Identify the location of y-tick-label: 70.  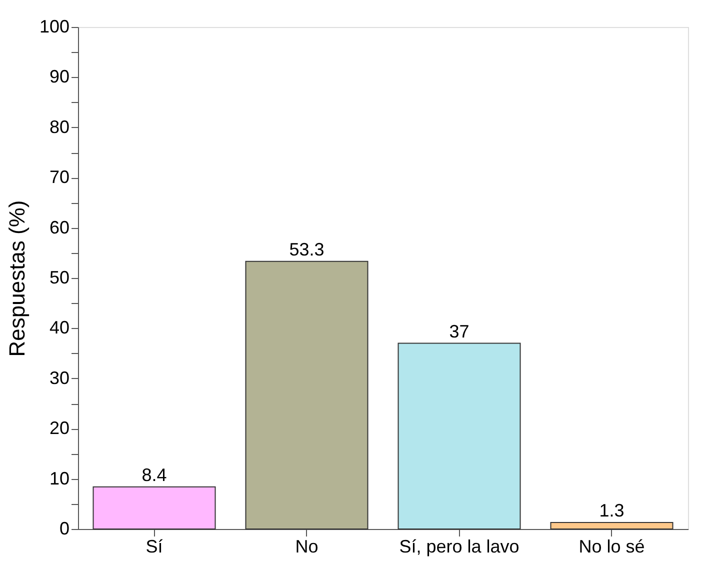
(59, 177).